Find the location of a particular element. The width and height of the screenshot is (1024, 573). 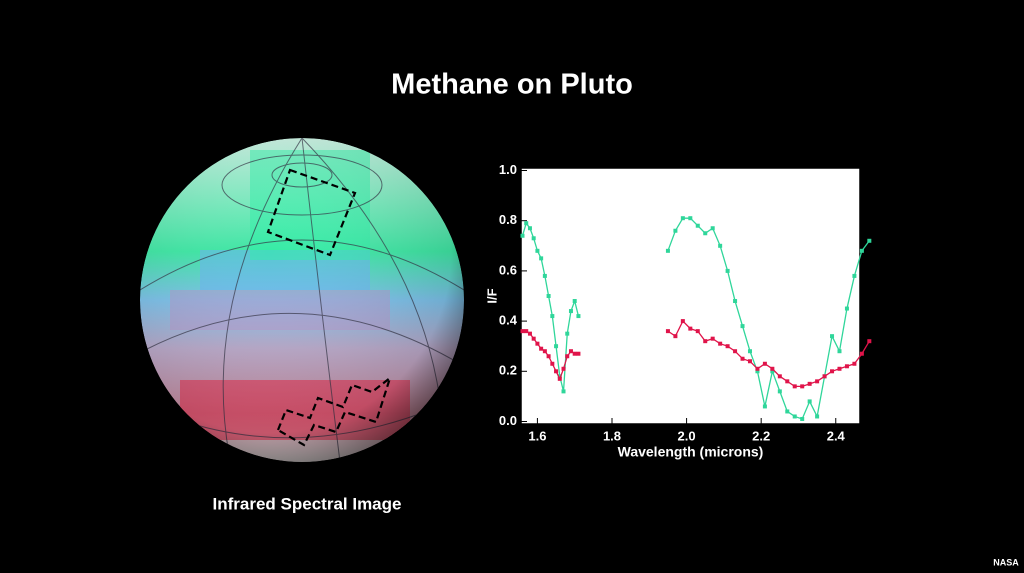

y-tick-label: 0.0 is located at coordinates (508, 420).